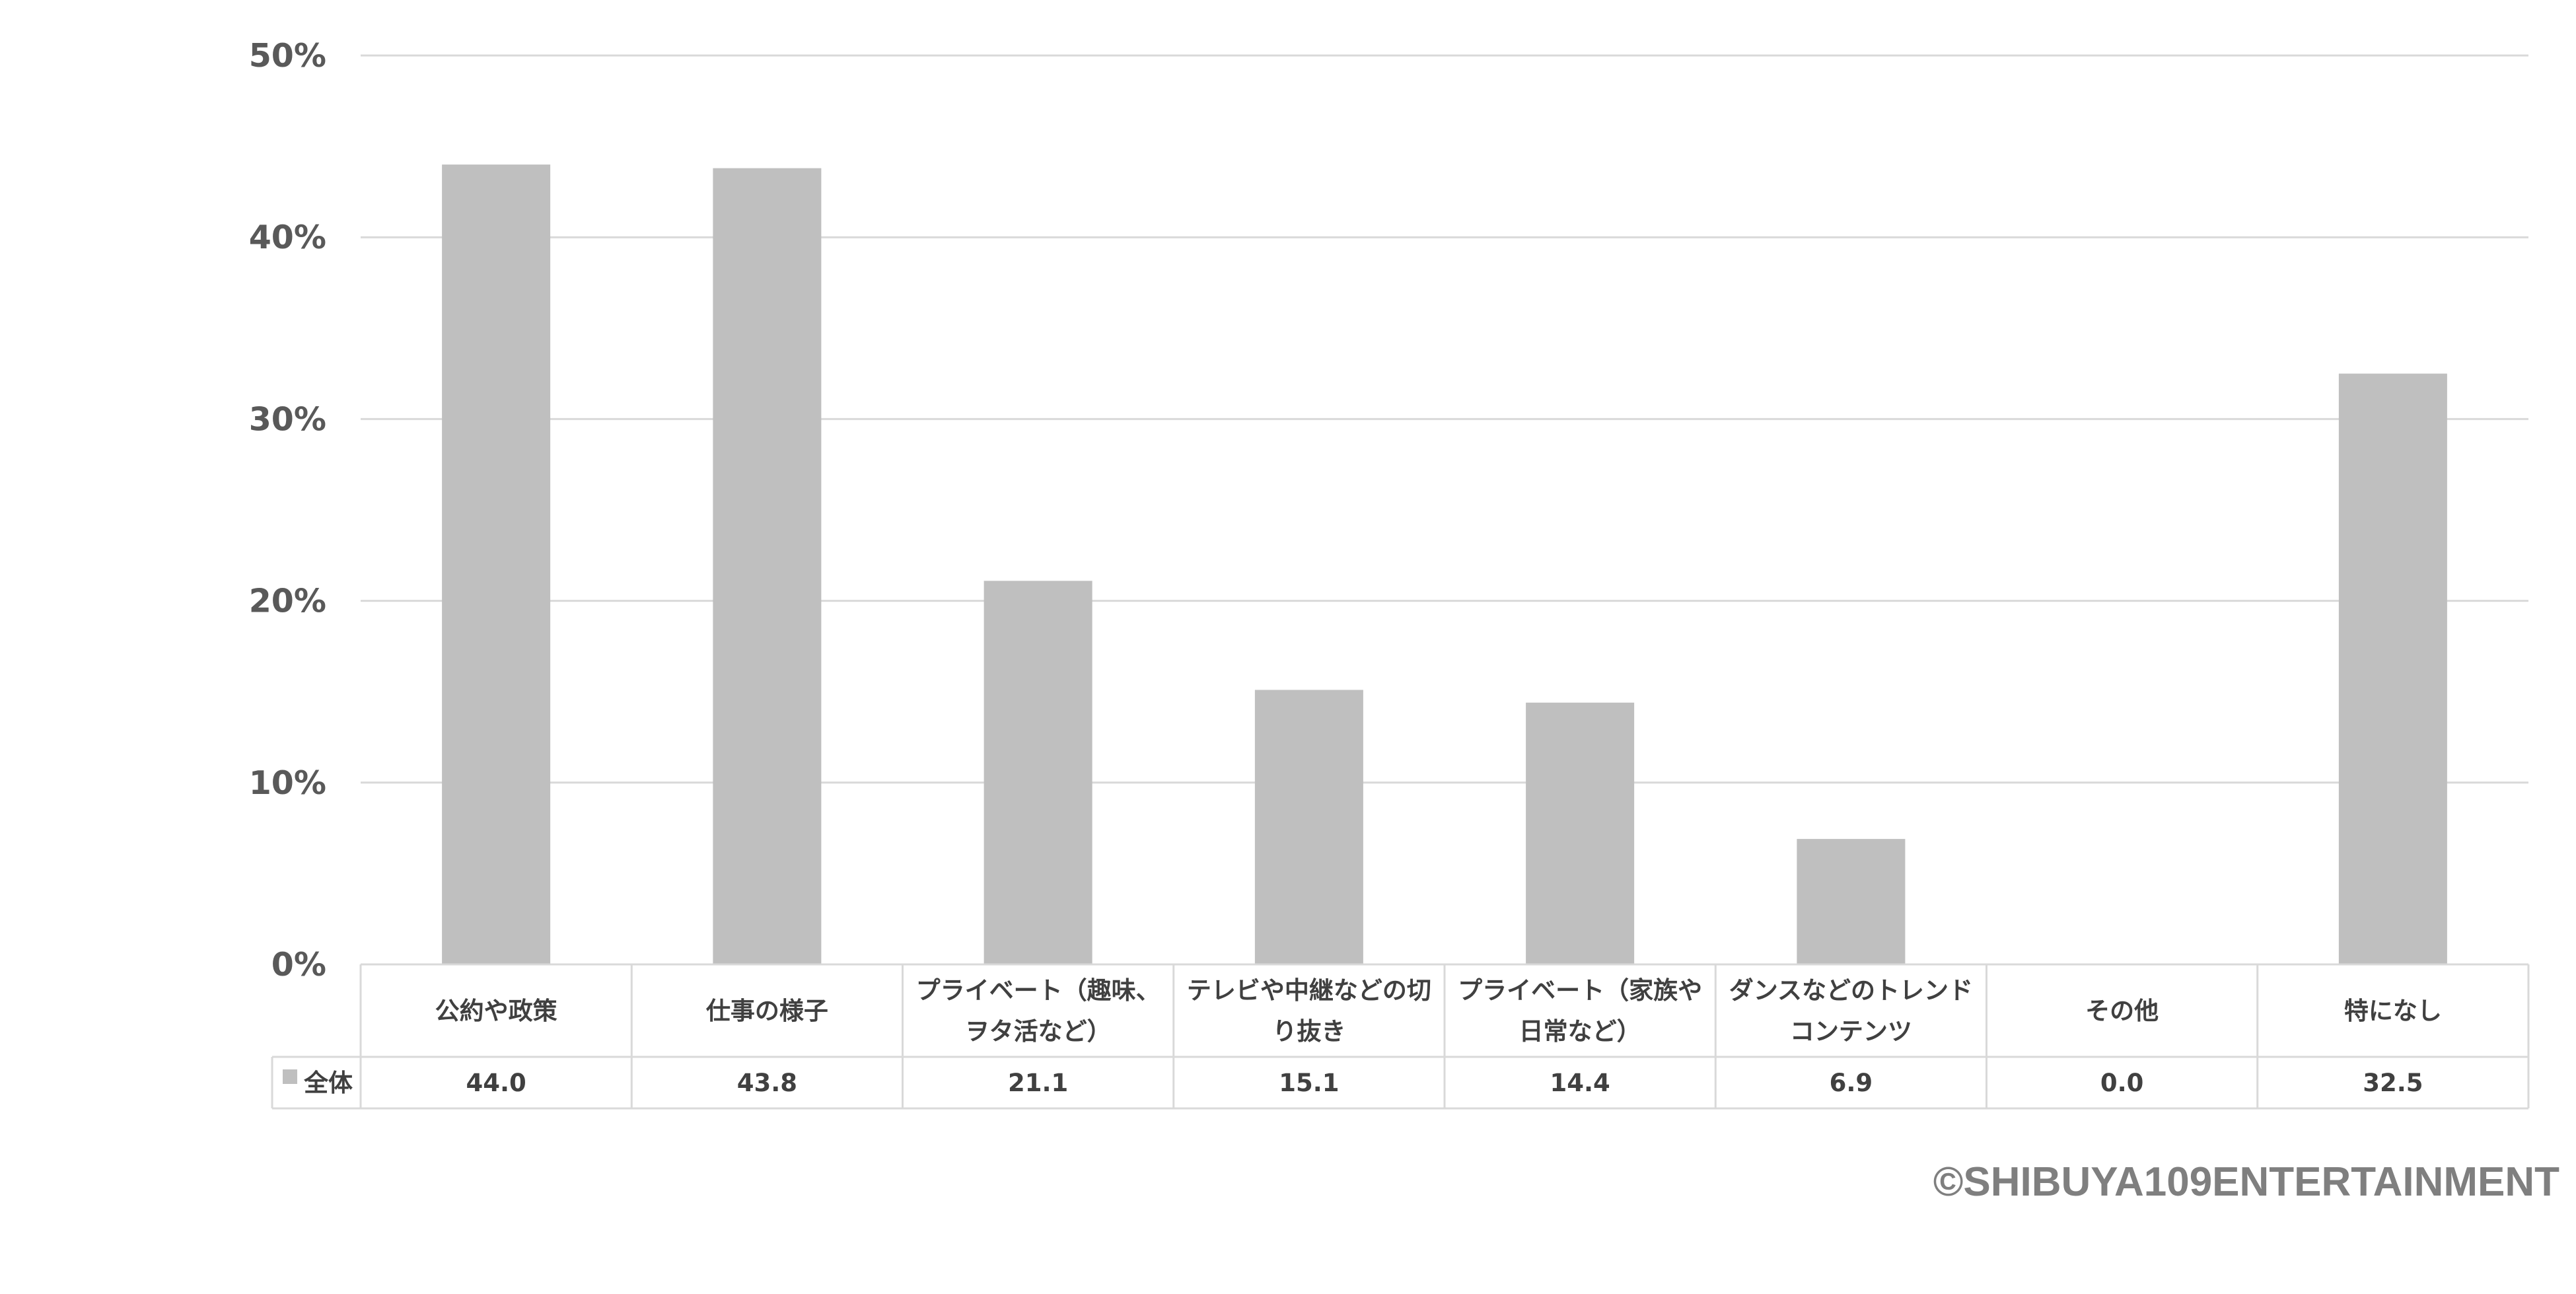 The width and height of the screenshot is (2576, 1294). Describe the element at coordinates (767, 1083) in the screenshot. I see `value-label: 43.8` at that location.